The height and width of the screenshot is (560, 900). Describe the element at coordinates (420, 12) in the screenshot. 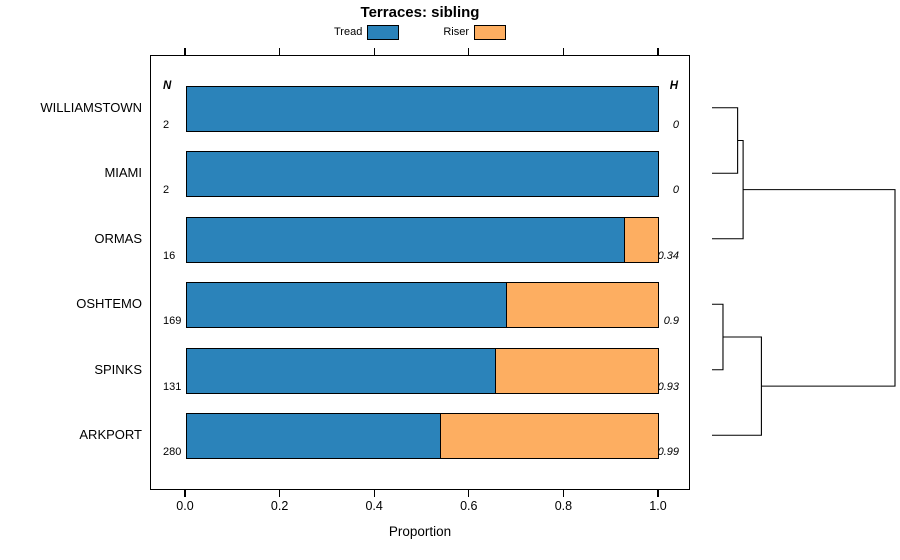

I see `chart-title: Terraces: sibling` at that location.